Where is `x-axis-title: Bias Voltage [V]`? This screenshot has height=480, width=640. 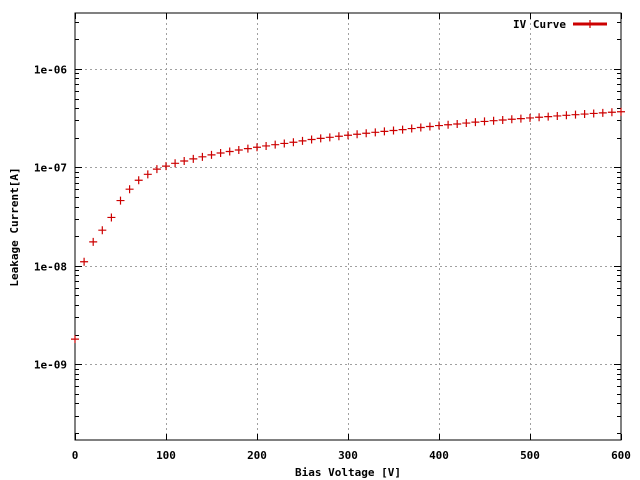 x-axis-title: Bias Voltage [V] is located at coordinates (348, 472).